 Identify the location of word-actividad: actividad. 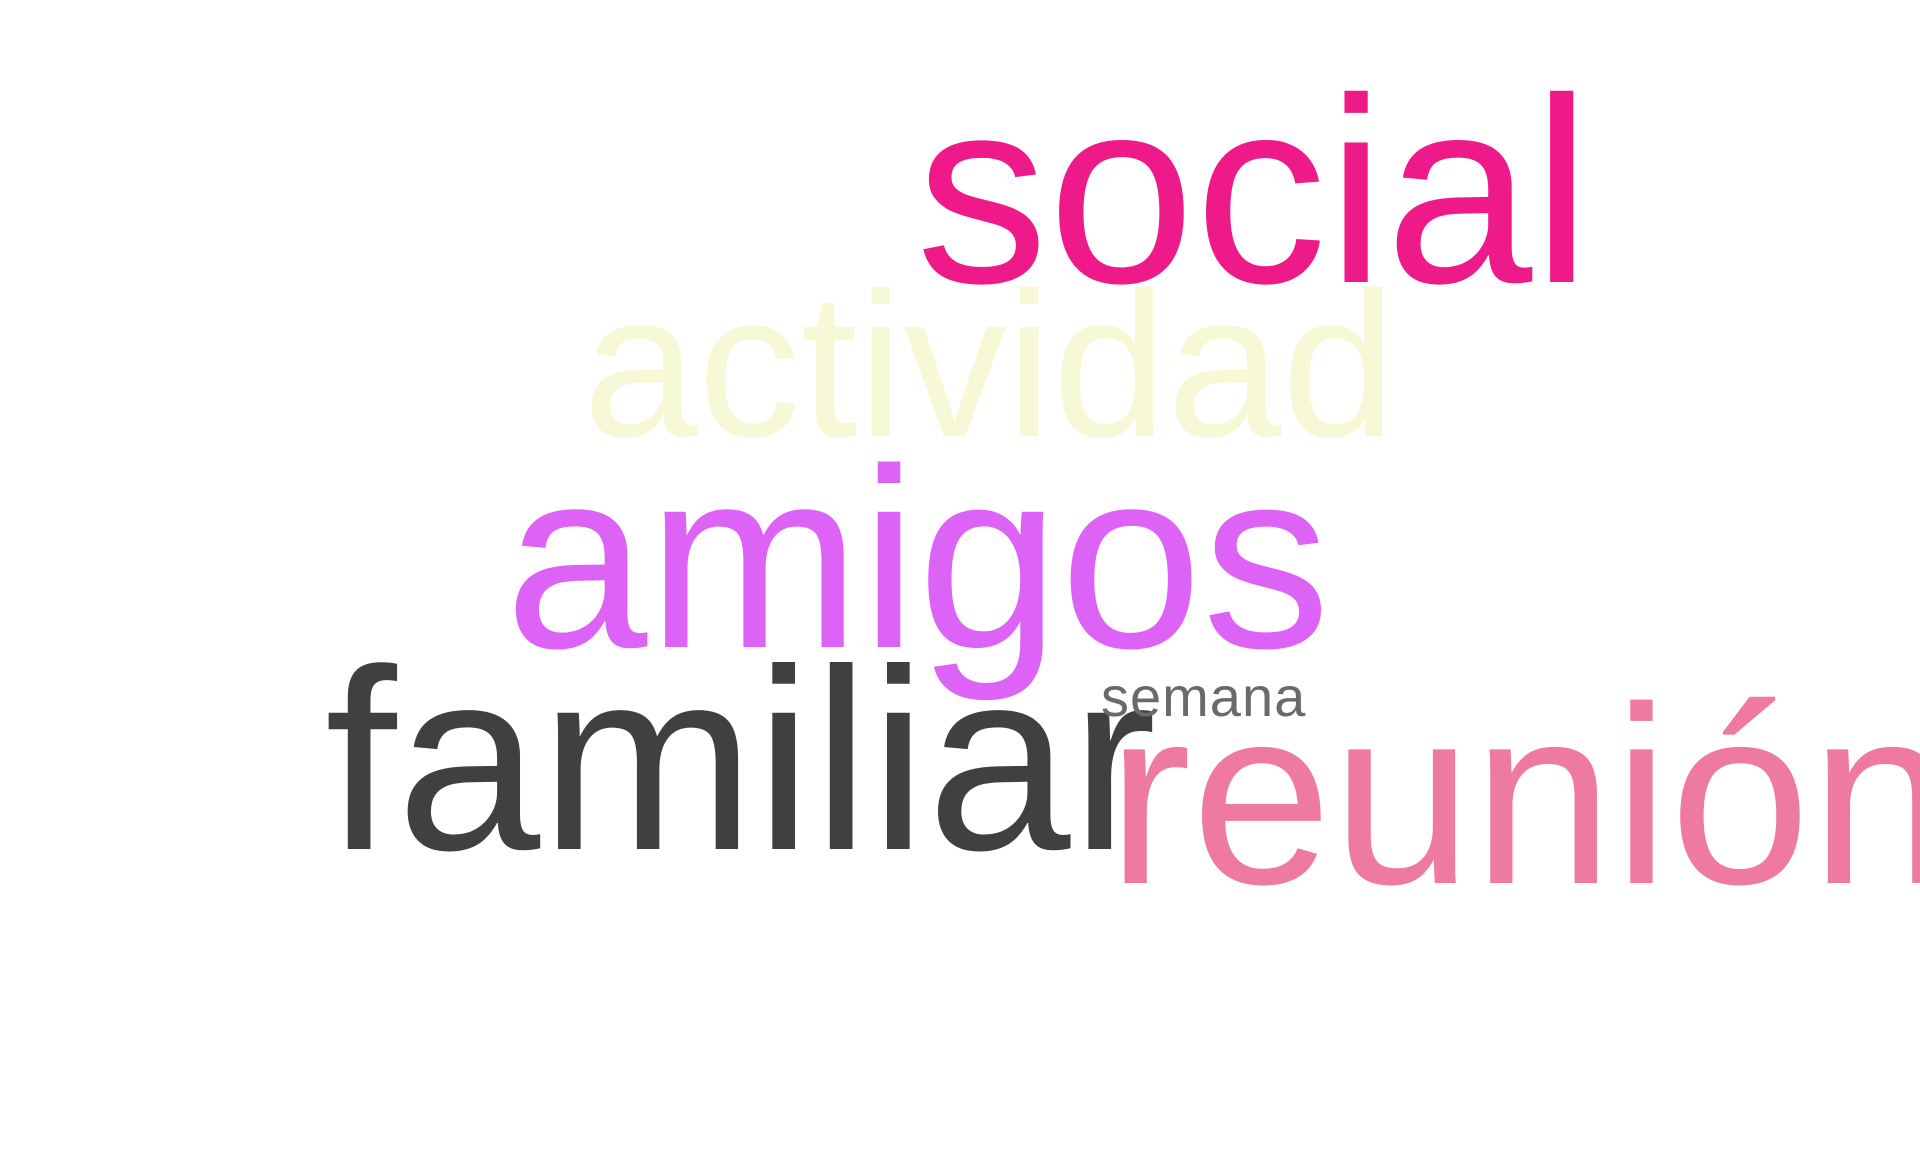
(990, 365).